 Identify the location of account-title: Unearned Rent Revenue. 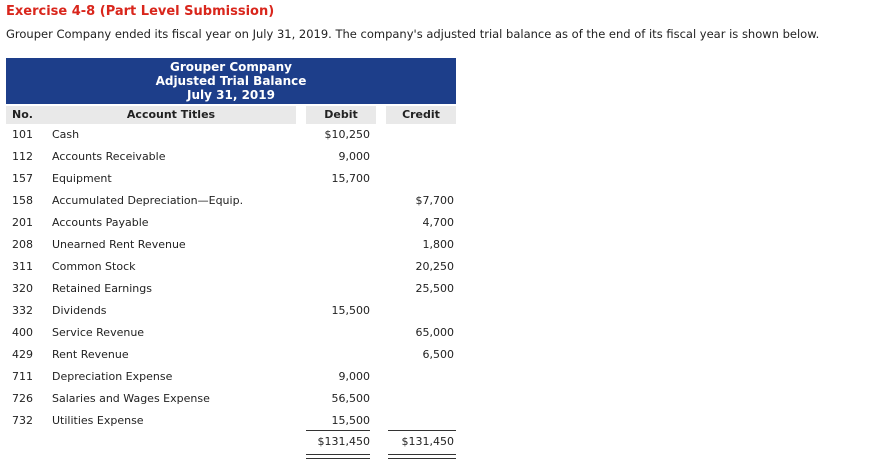
(119, 244).